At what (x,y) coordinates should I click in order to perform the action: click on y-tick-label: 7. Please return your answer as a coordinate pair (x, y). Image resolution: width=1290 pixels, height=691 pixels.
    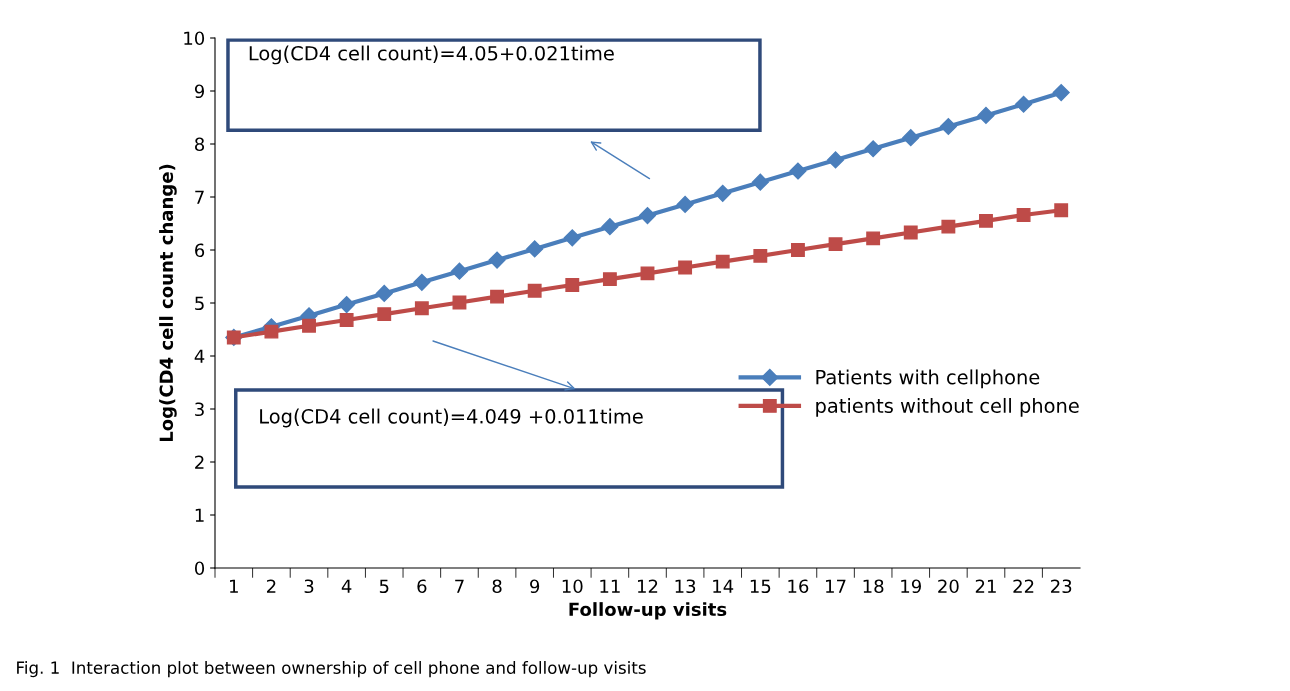
    Looking at the image, I should click on (199, 197).